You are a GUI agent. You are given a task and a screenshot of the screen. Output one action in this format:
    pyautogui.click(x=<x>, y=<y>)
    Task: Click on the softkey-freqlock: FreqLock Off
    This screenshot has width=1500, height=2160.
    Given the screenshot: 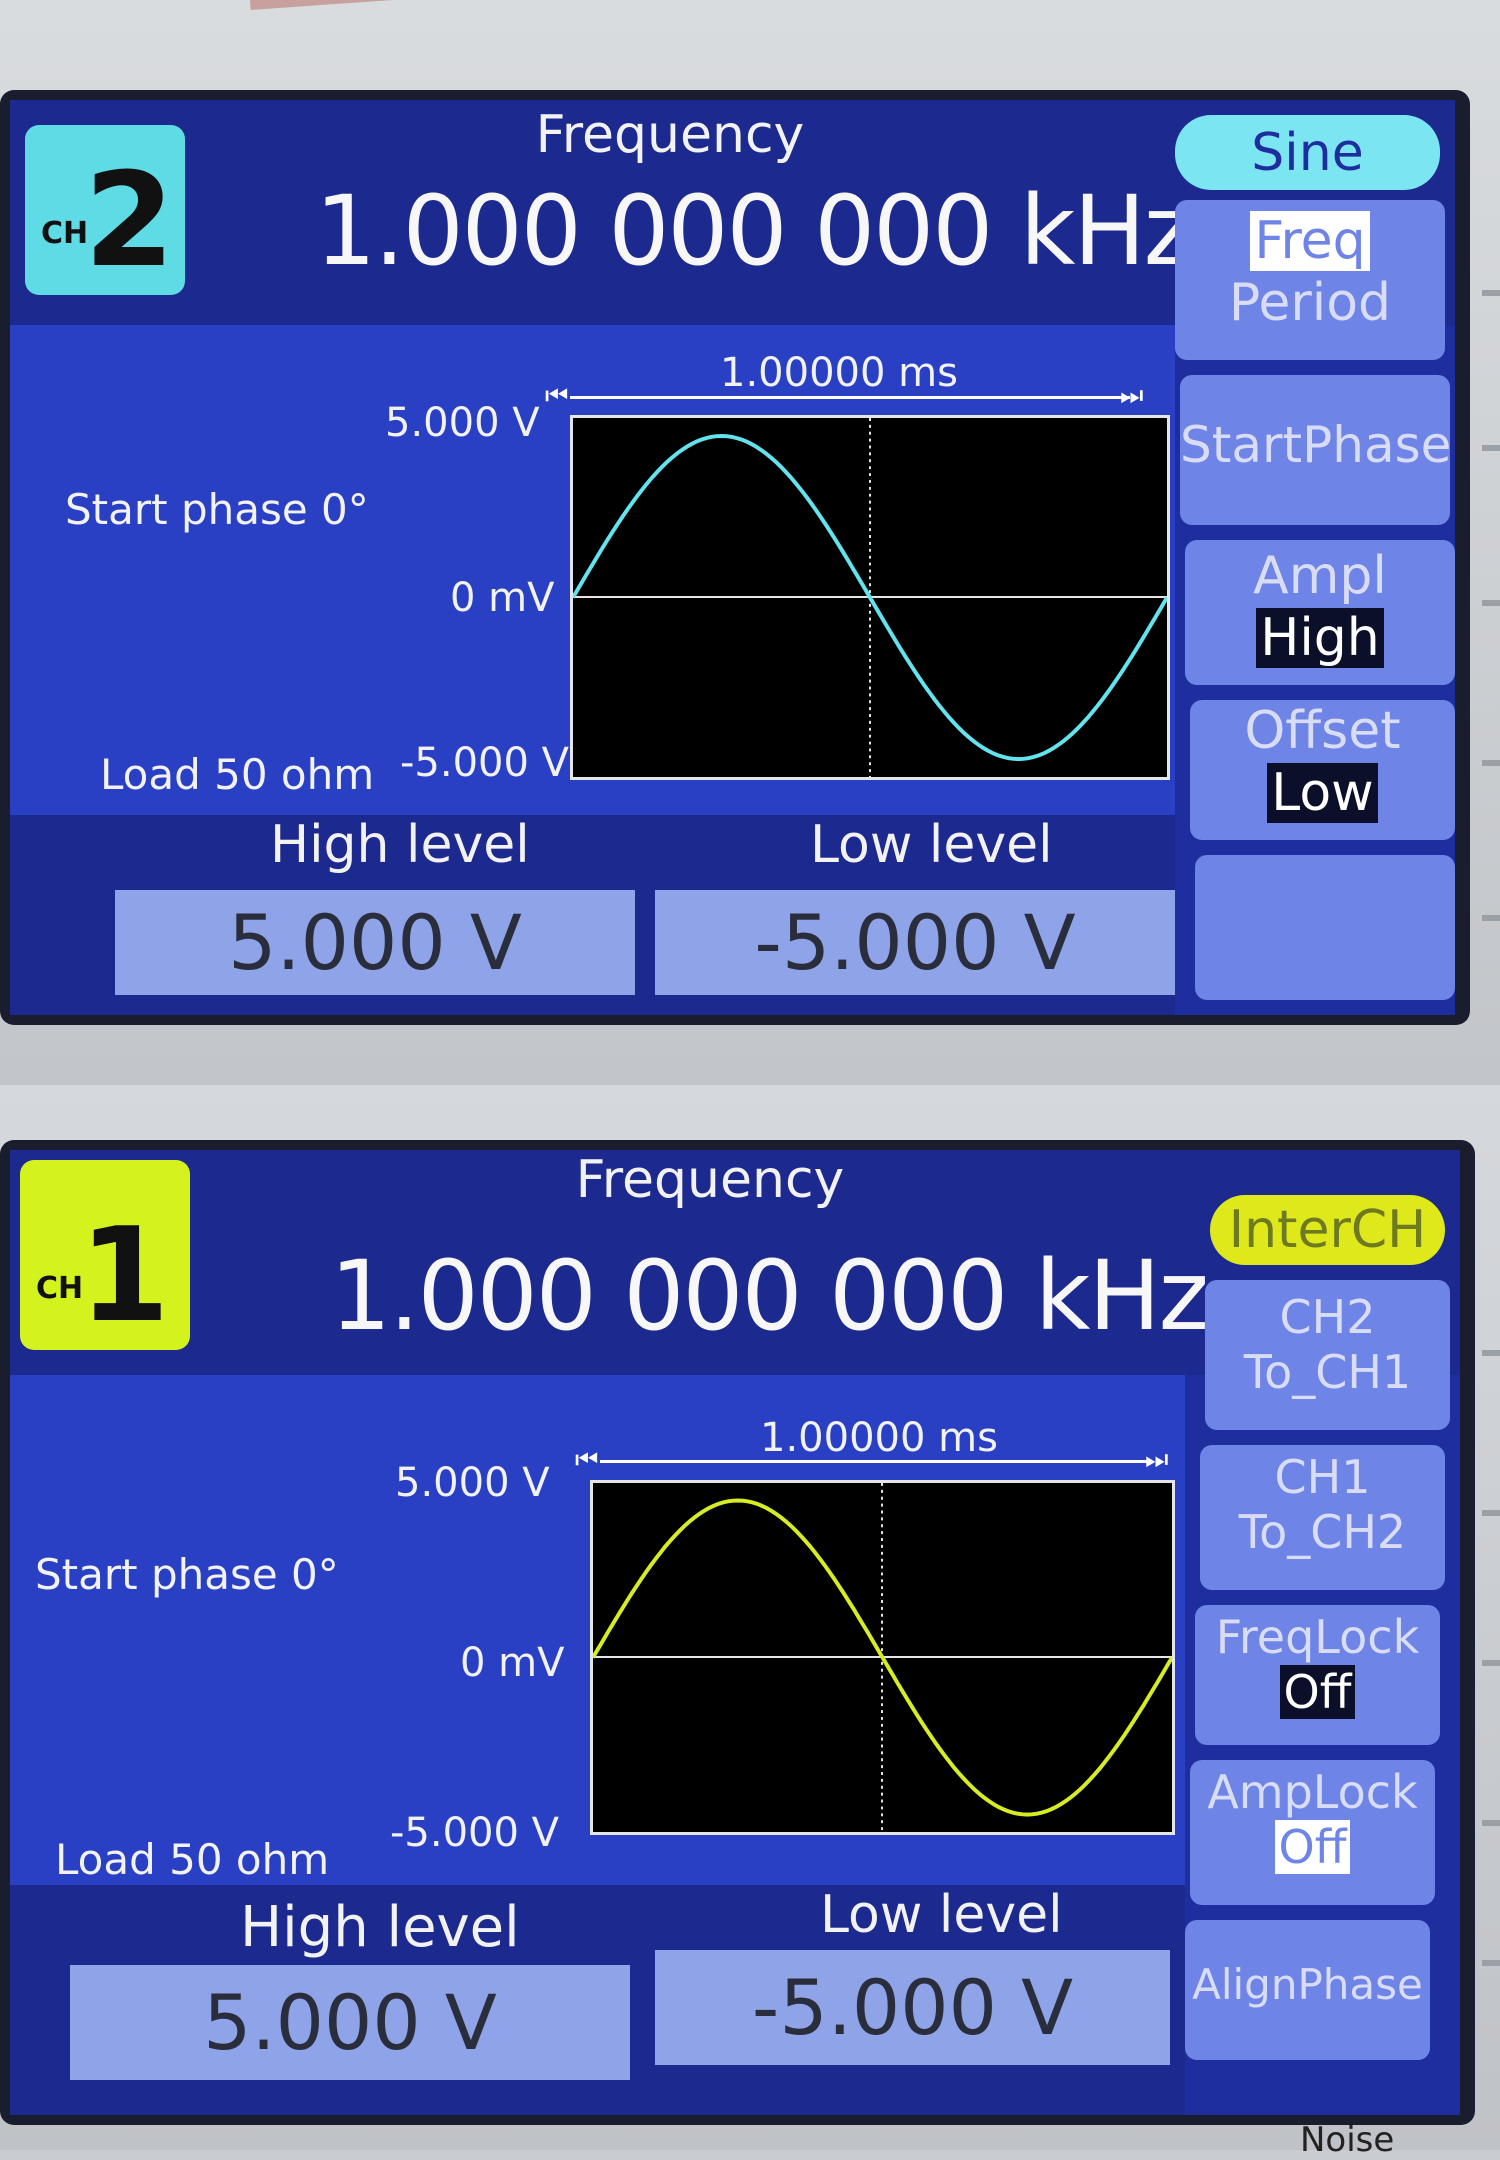 What is the action you would take?
    pyautogui.click(x=1317, y=1675)
    